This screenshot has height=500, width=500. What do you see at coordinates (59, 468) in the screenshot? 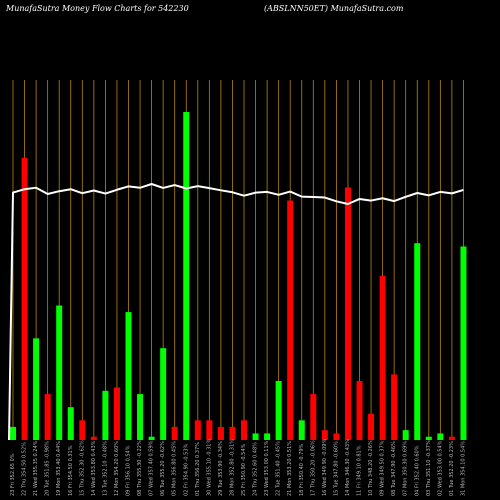
I see `x-tick-label: 19 Mon 353.40 0.44%` at bounding box center [59, 468].